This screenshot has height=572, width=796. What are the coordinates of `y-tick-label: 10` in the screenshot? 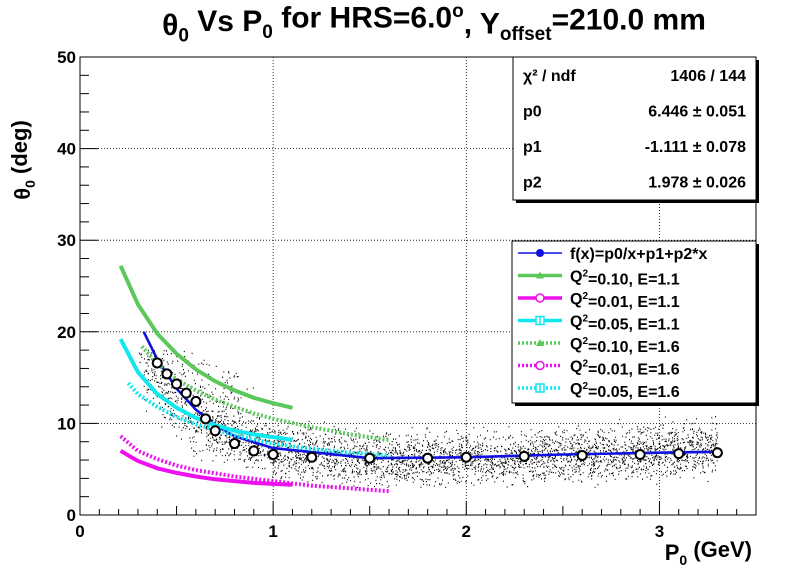 It's located at (66, 423).